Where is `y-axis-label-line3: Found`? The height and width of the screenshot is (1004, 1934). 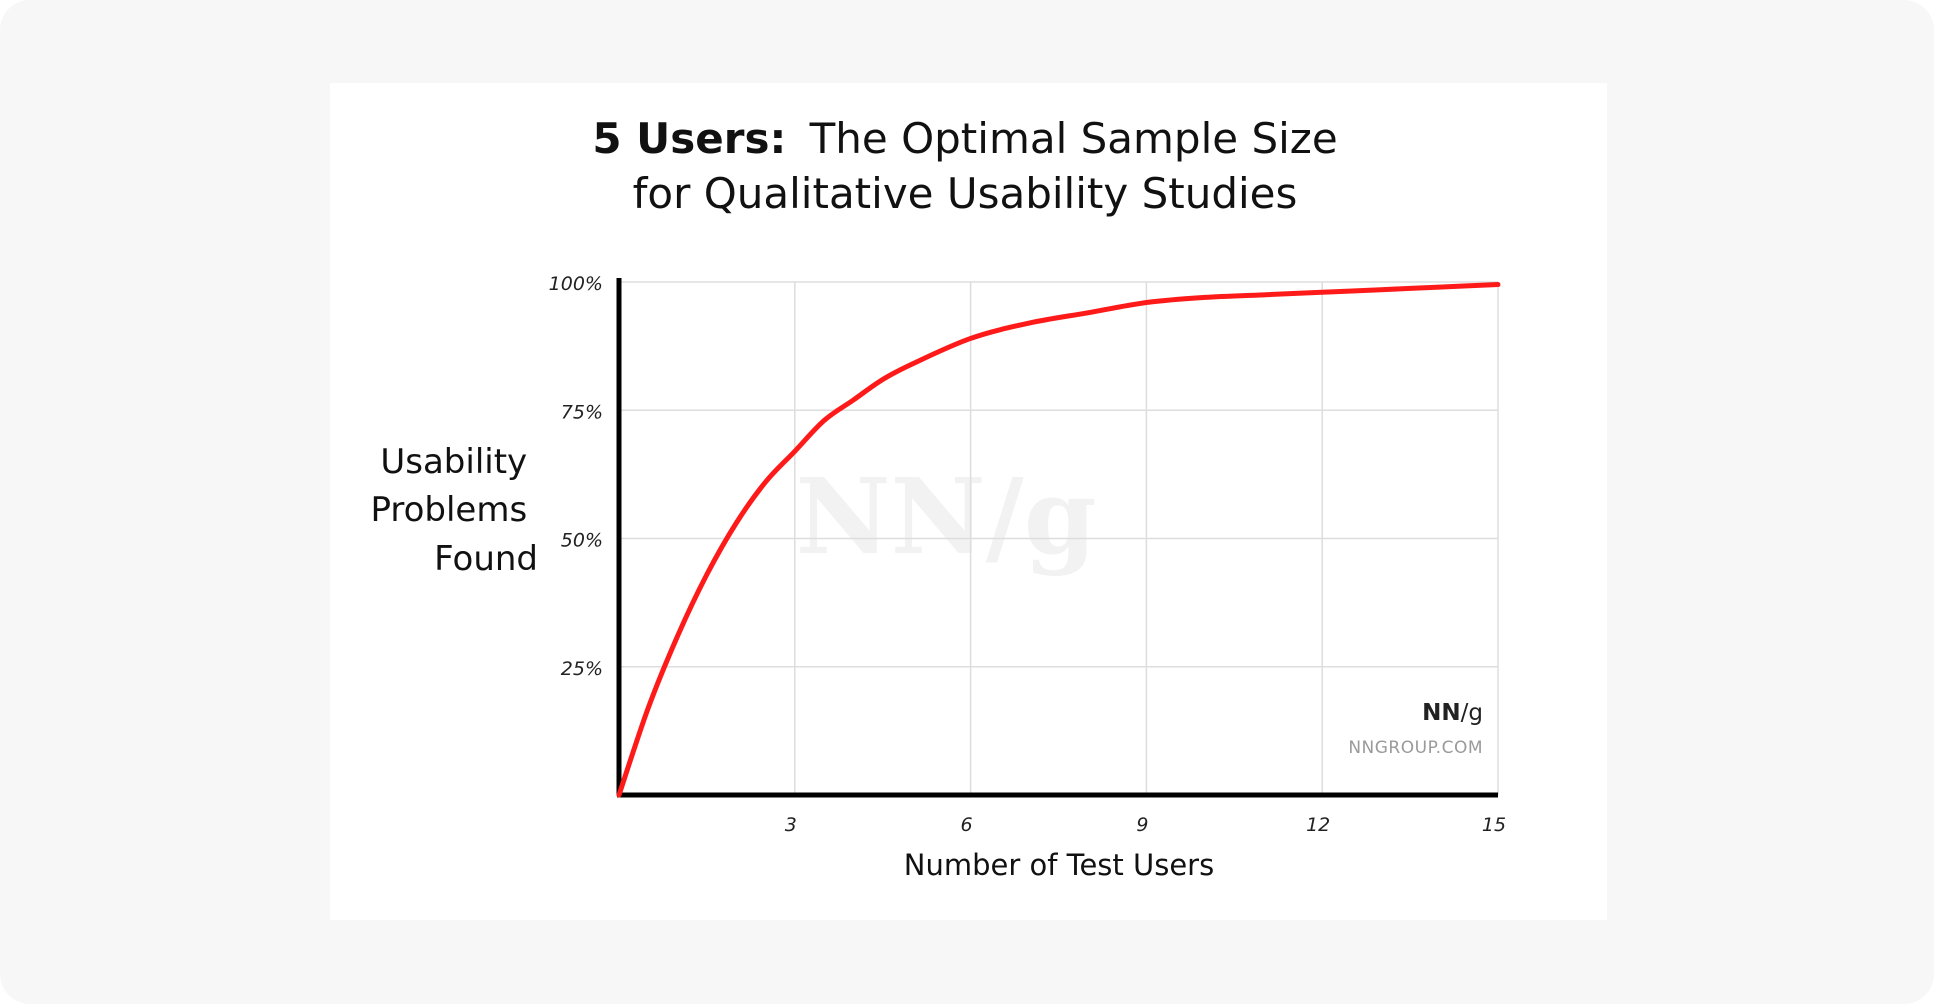 y-axis-label-line3: Found is located at coordinates (486, 559).